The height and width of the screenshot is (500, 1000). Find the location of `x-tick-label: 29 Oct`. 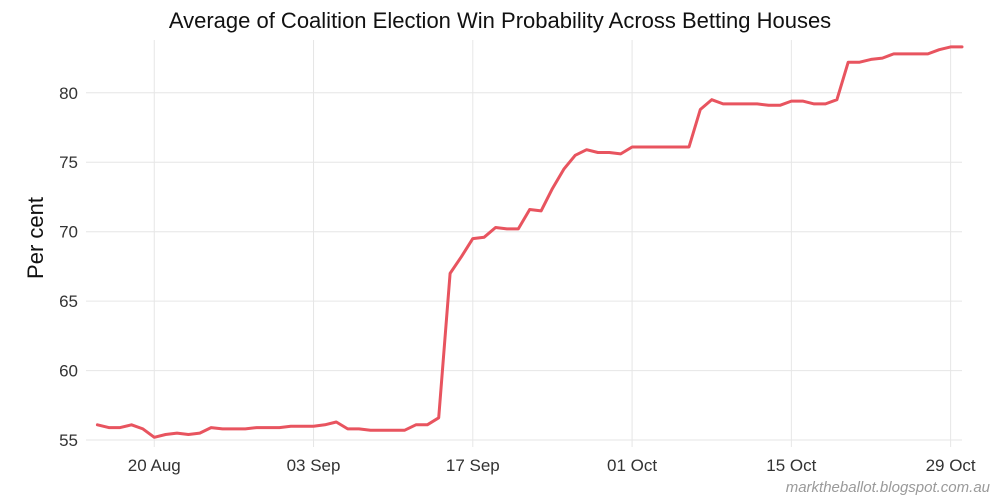

x-tick-label: 29 Oct is located at coordinates (951, 465).